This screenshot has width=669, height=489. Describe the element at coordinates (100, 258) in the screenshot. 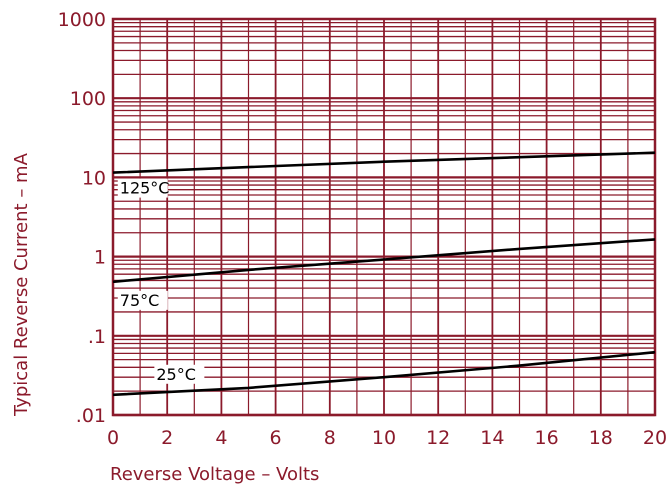

I see `y-tick-label: 1` at that location.